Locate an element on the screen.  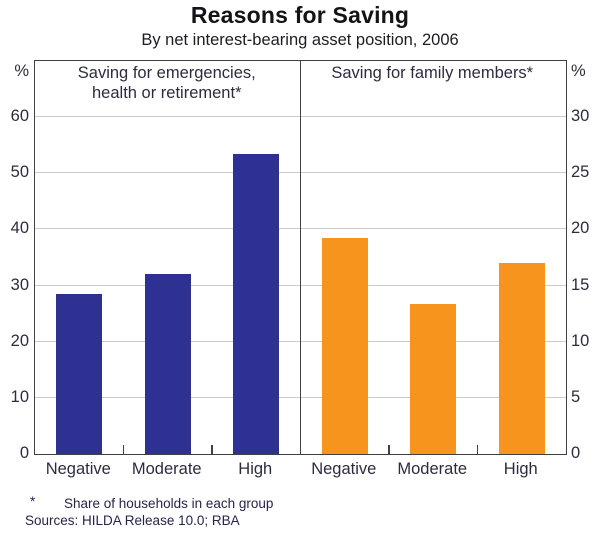
x-tick-label-emergencies-moderate: Moderate is located at coordinates (166, 469).